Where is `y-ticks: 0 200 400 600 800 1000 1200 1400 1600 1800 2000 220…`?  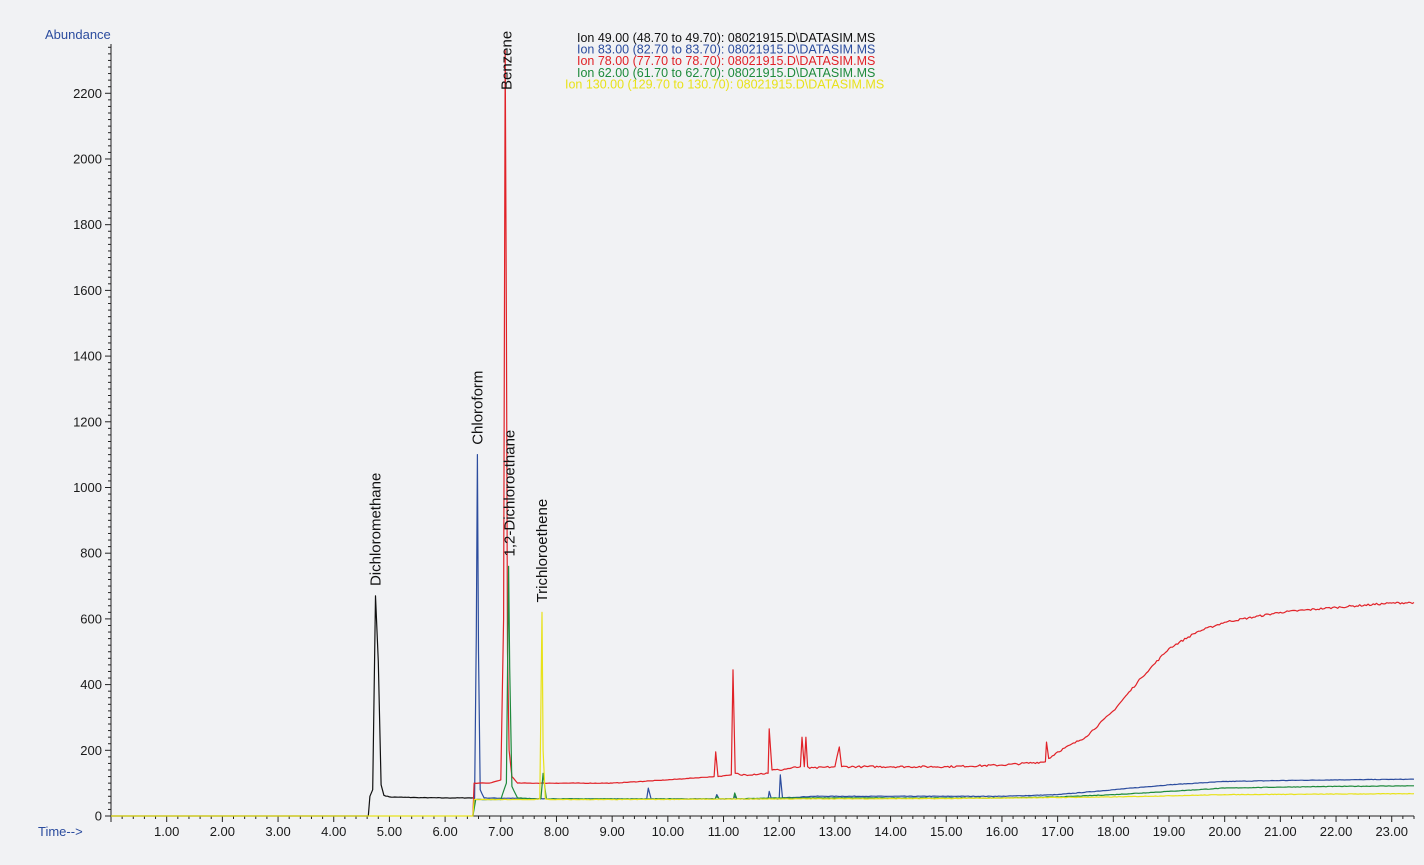
y-ticks: 0 200 400 600 800 1000 1200 1400 1600 1800 2000 220… is located at coordinates (92, 435).